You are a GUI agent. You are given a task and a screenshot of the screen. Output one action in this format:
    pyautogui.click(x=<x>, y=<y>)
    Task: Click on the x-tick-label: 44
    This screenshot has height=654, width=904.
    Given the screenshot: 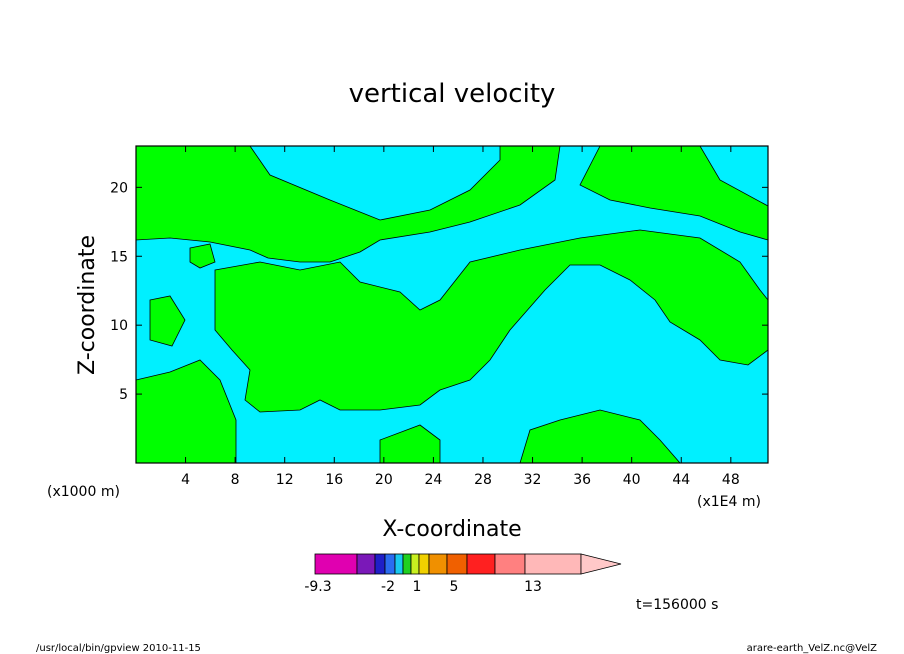 What is the action you would take?
    pyautogui.click(x=681, y=480)
    